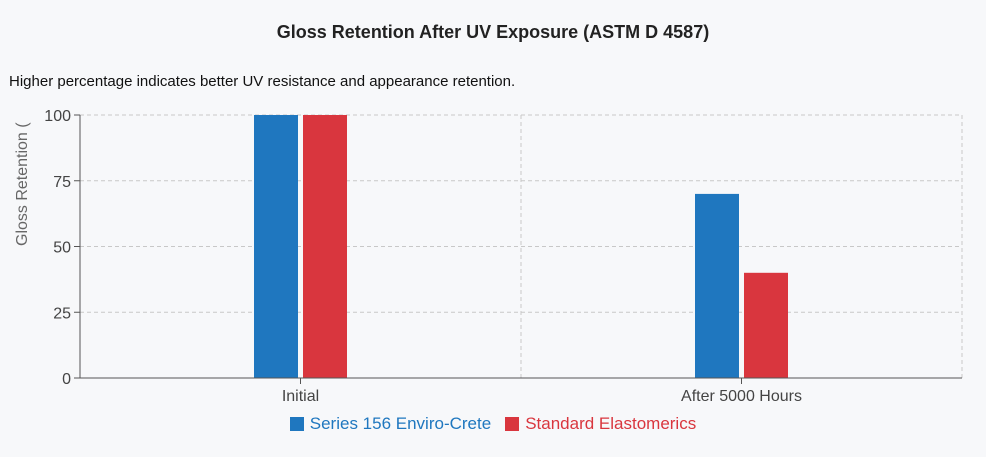  Describe the element at coordinates (62, 313) in the screenshot. I see `y-tick-label: 25` at that location.